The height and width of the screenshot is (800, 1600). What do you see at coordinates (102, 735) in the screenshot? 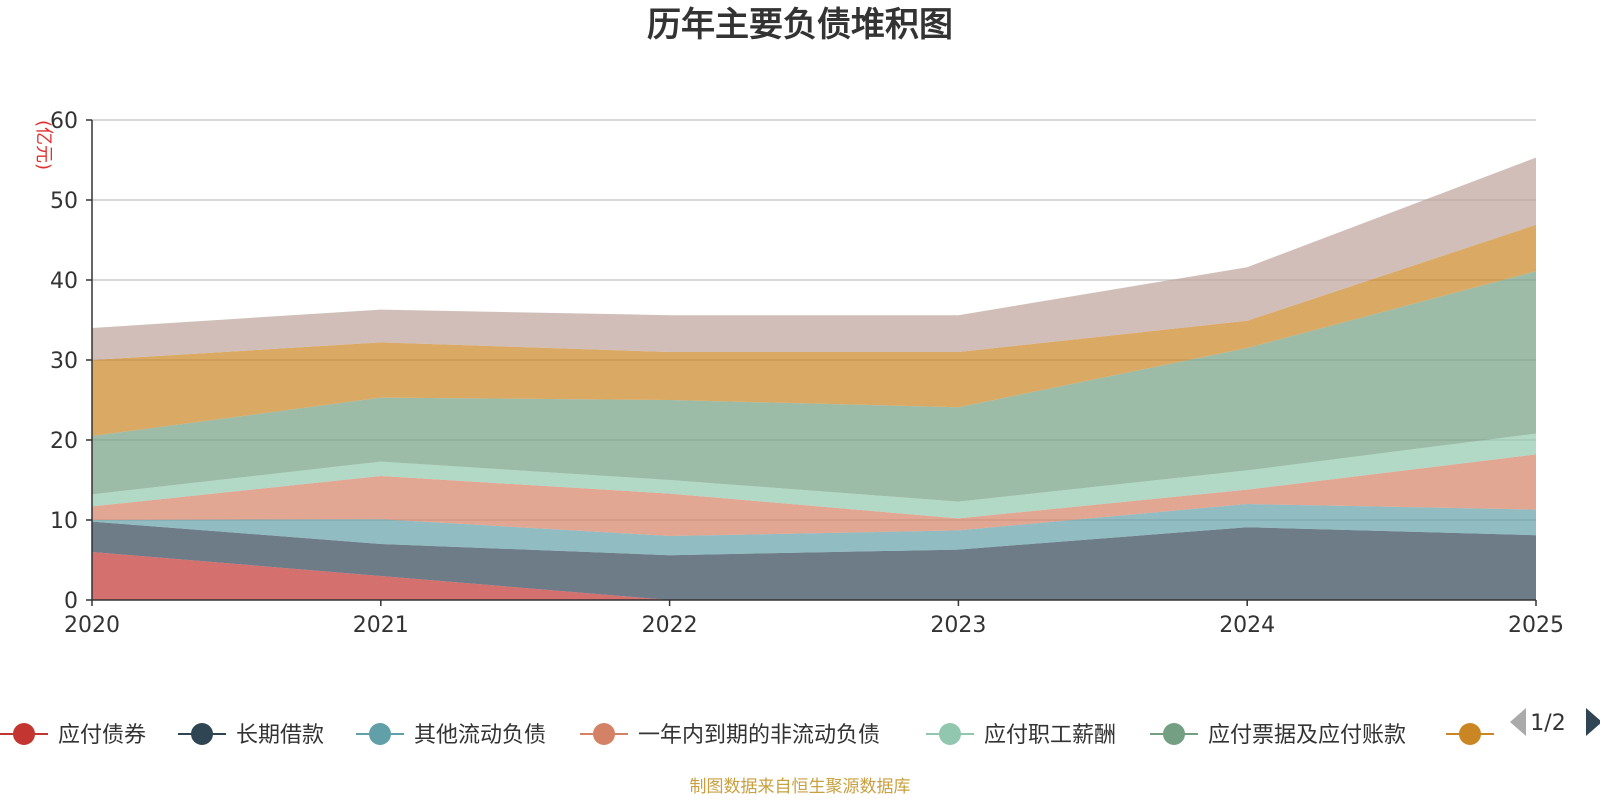
I see `legend-label: 应付债券` at bounding box center [102, 735].